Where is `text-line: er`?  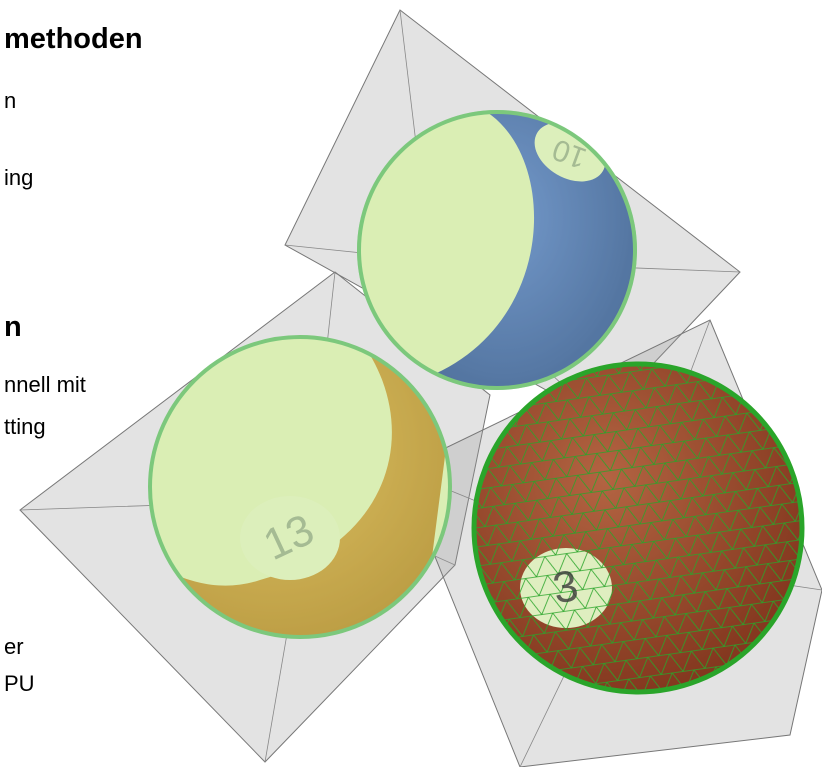
text-line: er is located at coordinates (14, 646).